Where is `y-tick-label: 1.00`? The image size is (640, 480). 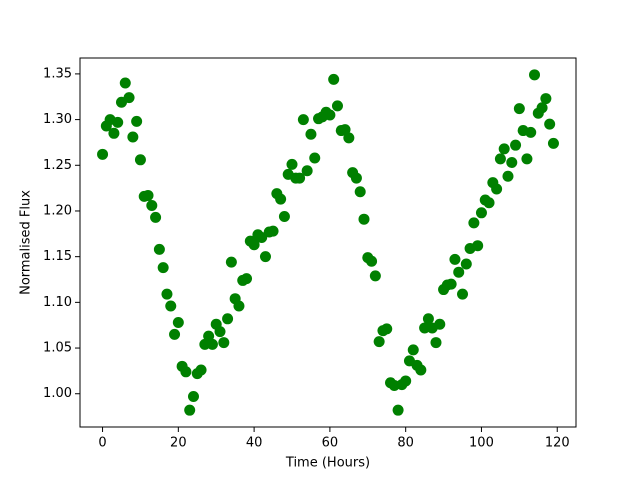
y-tick-label: 1.00 is located at coordinates (57, 393).